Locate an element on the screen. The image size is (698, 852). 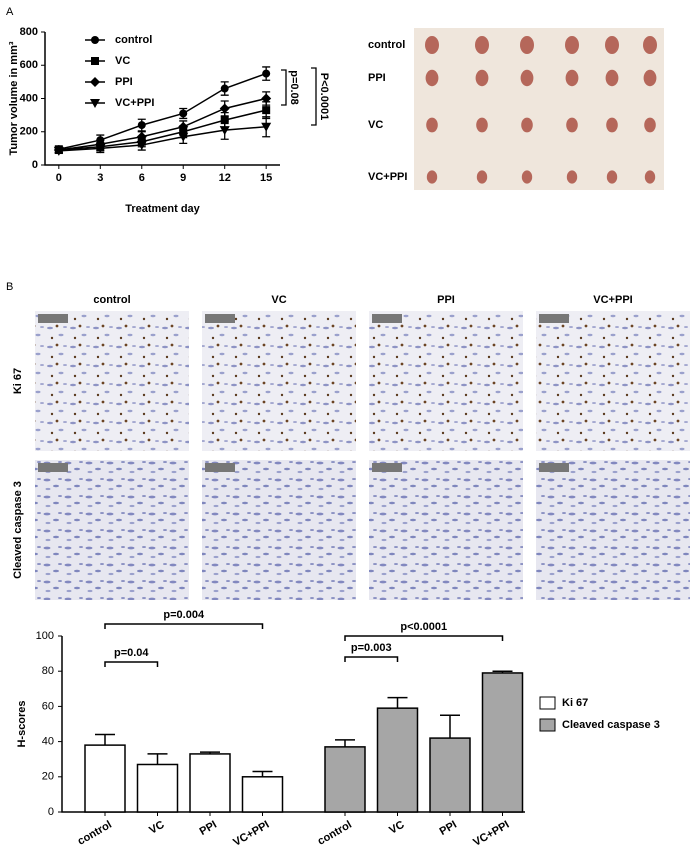
annotation: p=0.004 is located at coordinates (184, 615).